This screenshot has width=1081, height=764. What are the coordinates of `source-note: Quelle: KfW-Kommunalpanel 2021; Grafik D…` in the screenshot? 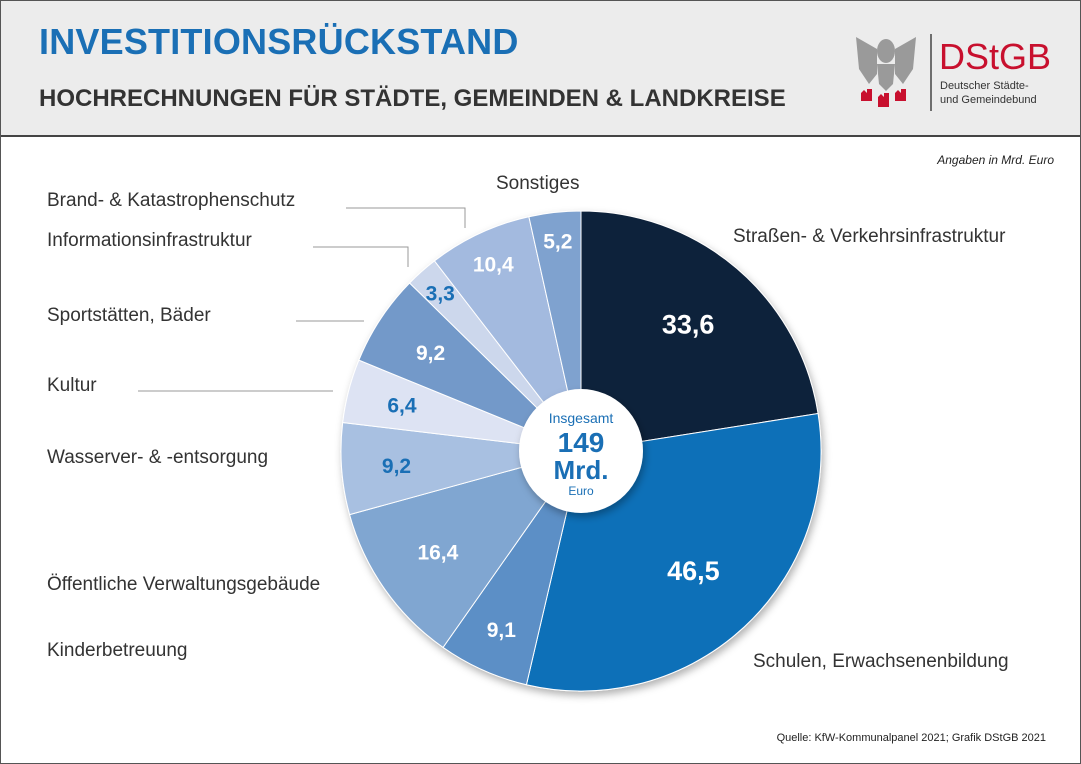 It's located at (911, 738).